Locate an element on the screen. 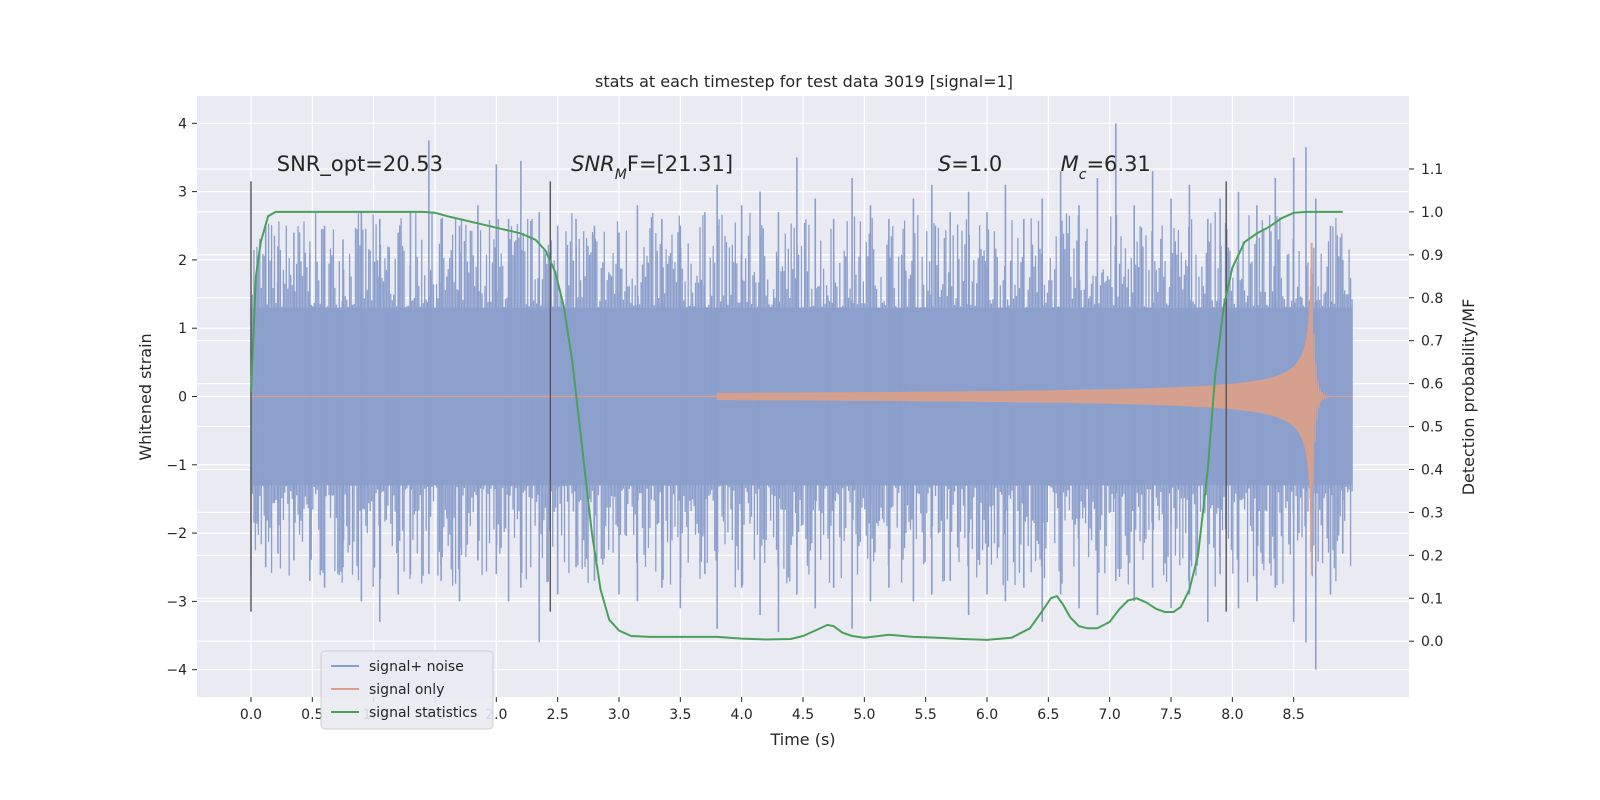  legend-label: signal only is located at coordinates (406, 690).